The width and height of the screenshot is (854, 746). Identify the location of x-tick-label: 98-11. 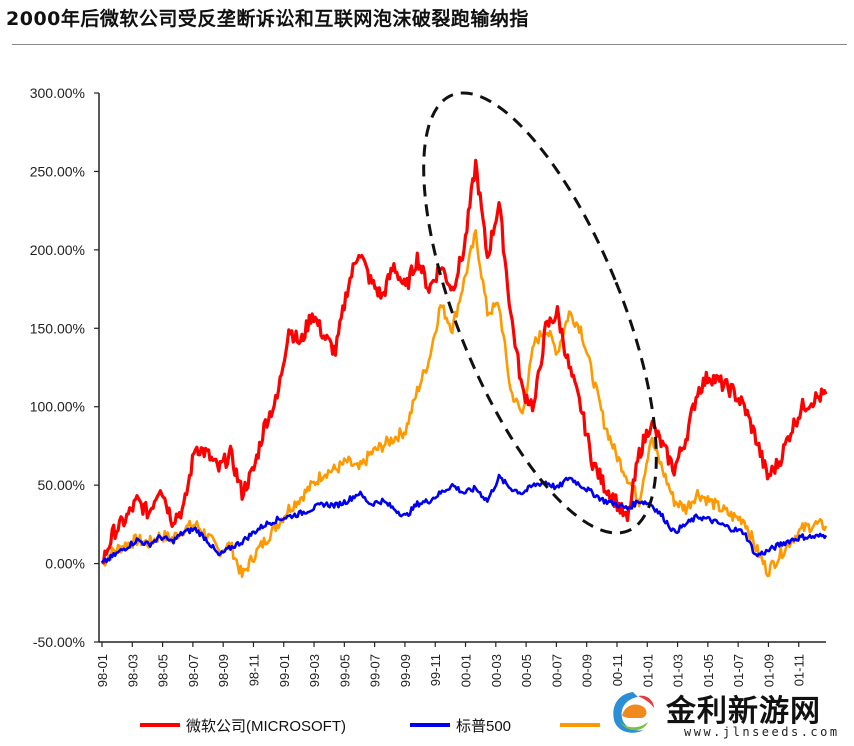
(253, 670).